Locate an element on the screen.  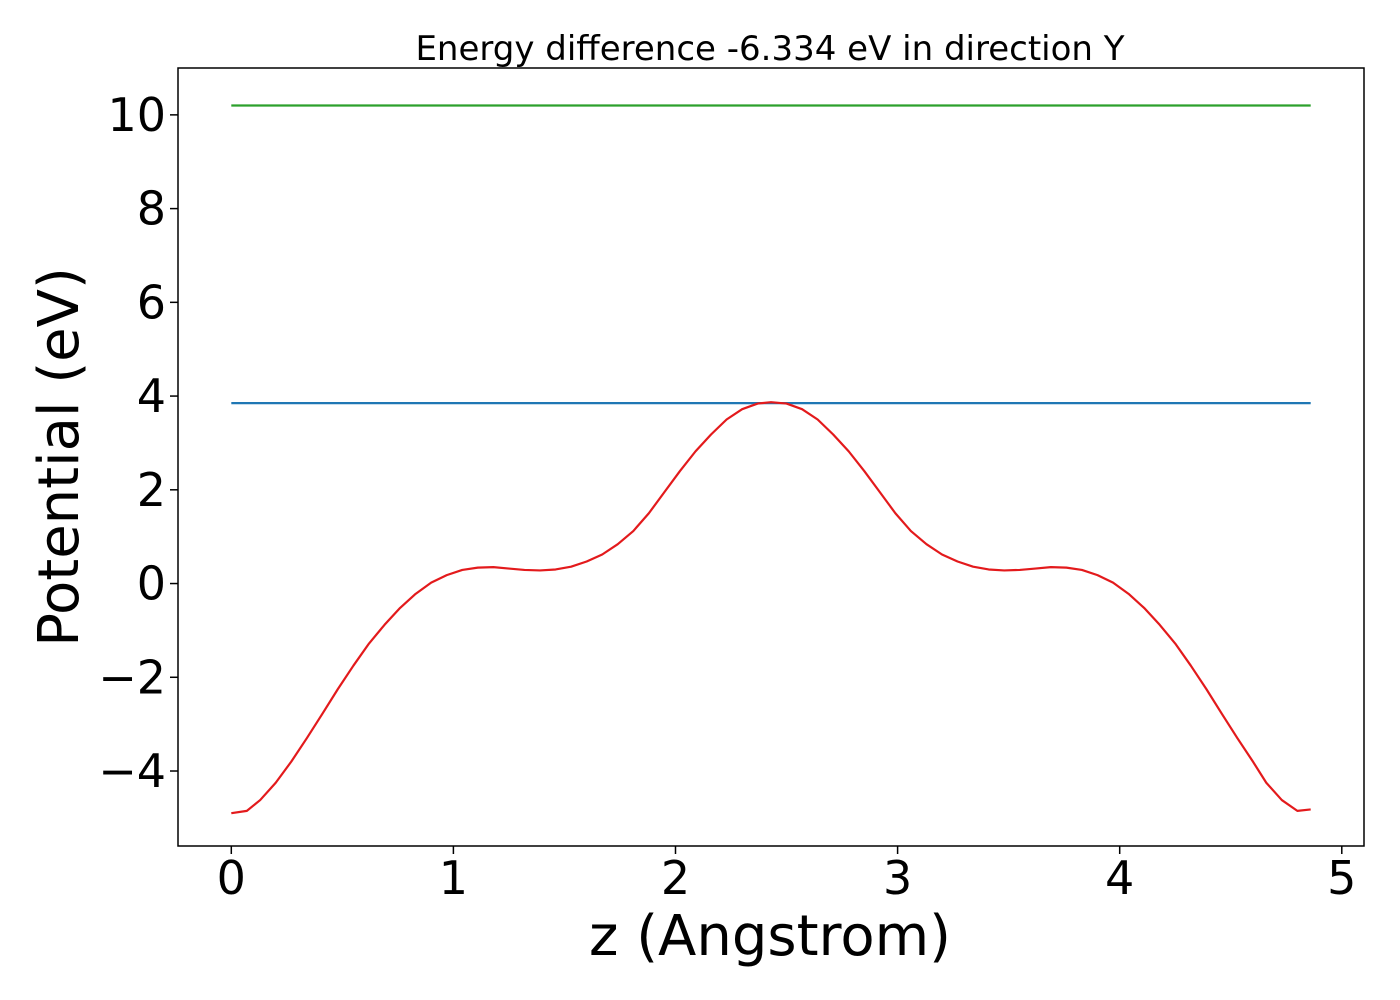
x-tick-label: 0 is located at coordinates (231, 878).